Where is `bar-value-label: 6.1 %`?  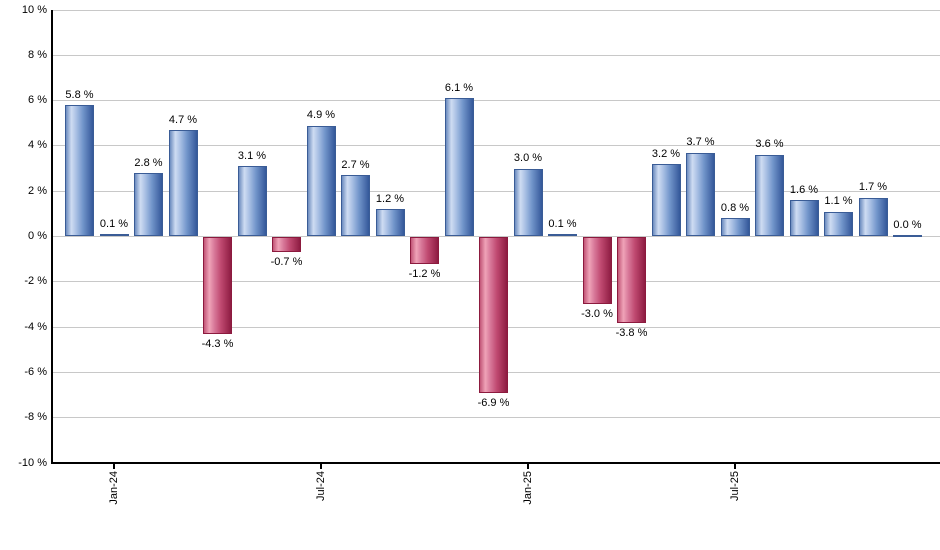 bar-value-label: 6.1 % is located at coordinates (459, 87).